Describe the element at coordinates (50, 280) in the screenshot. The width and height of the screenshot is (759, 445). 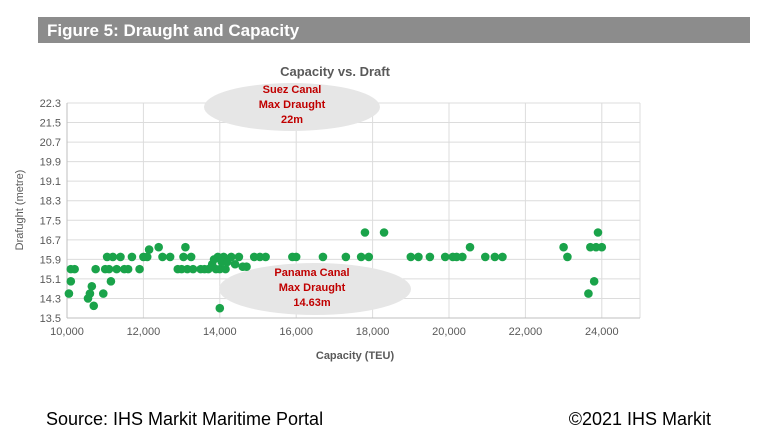
I see `y-tick-label: 15.1` at that location.